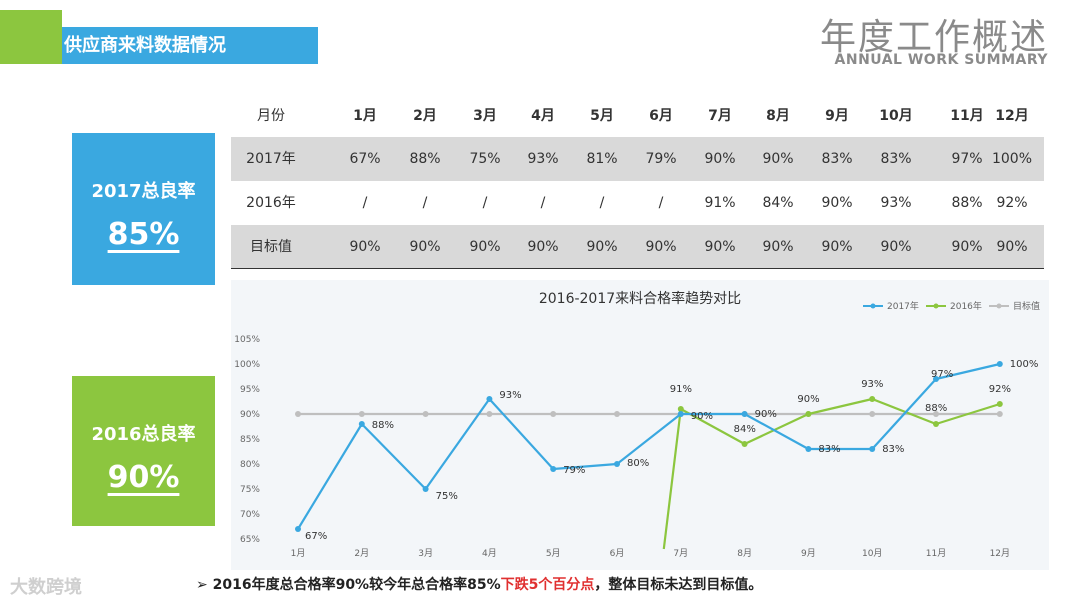  Describe the element at coordinates (271, 159) in the screenshot. I see `table-cell: 2017年` at that location.